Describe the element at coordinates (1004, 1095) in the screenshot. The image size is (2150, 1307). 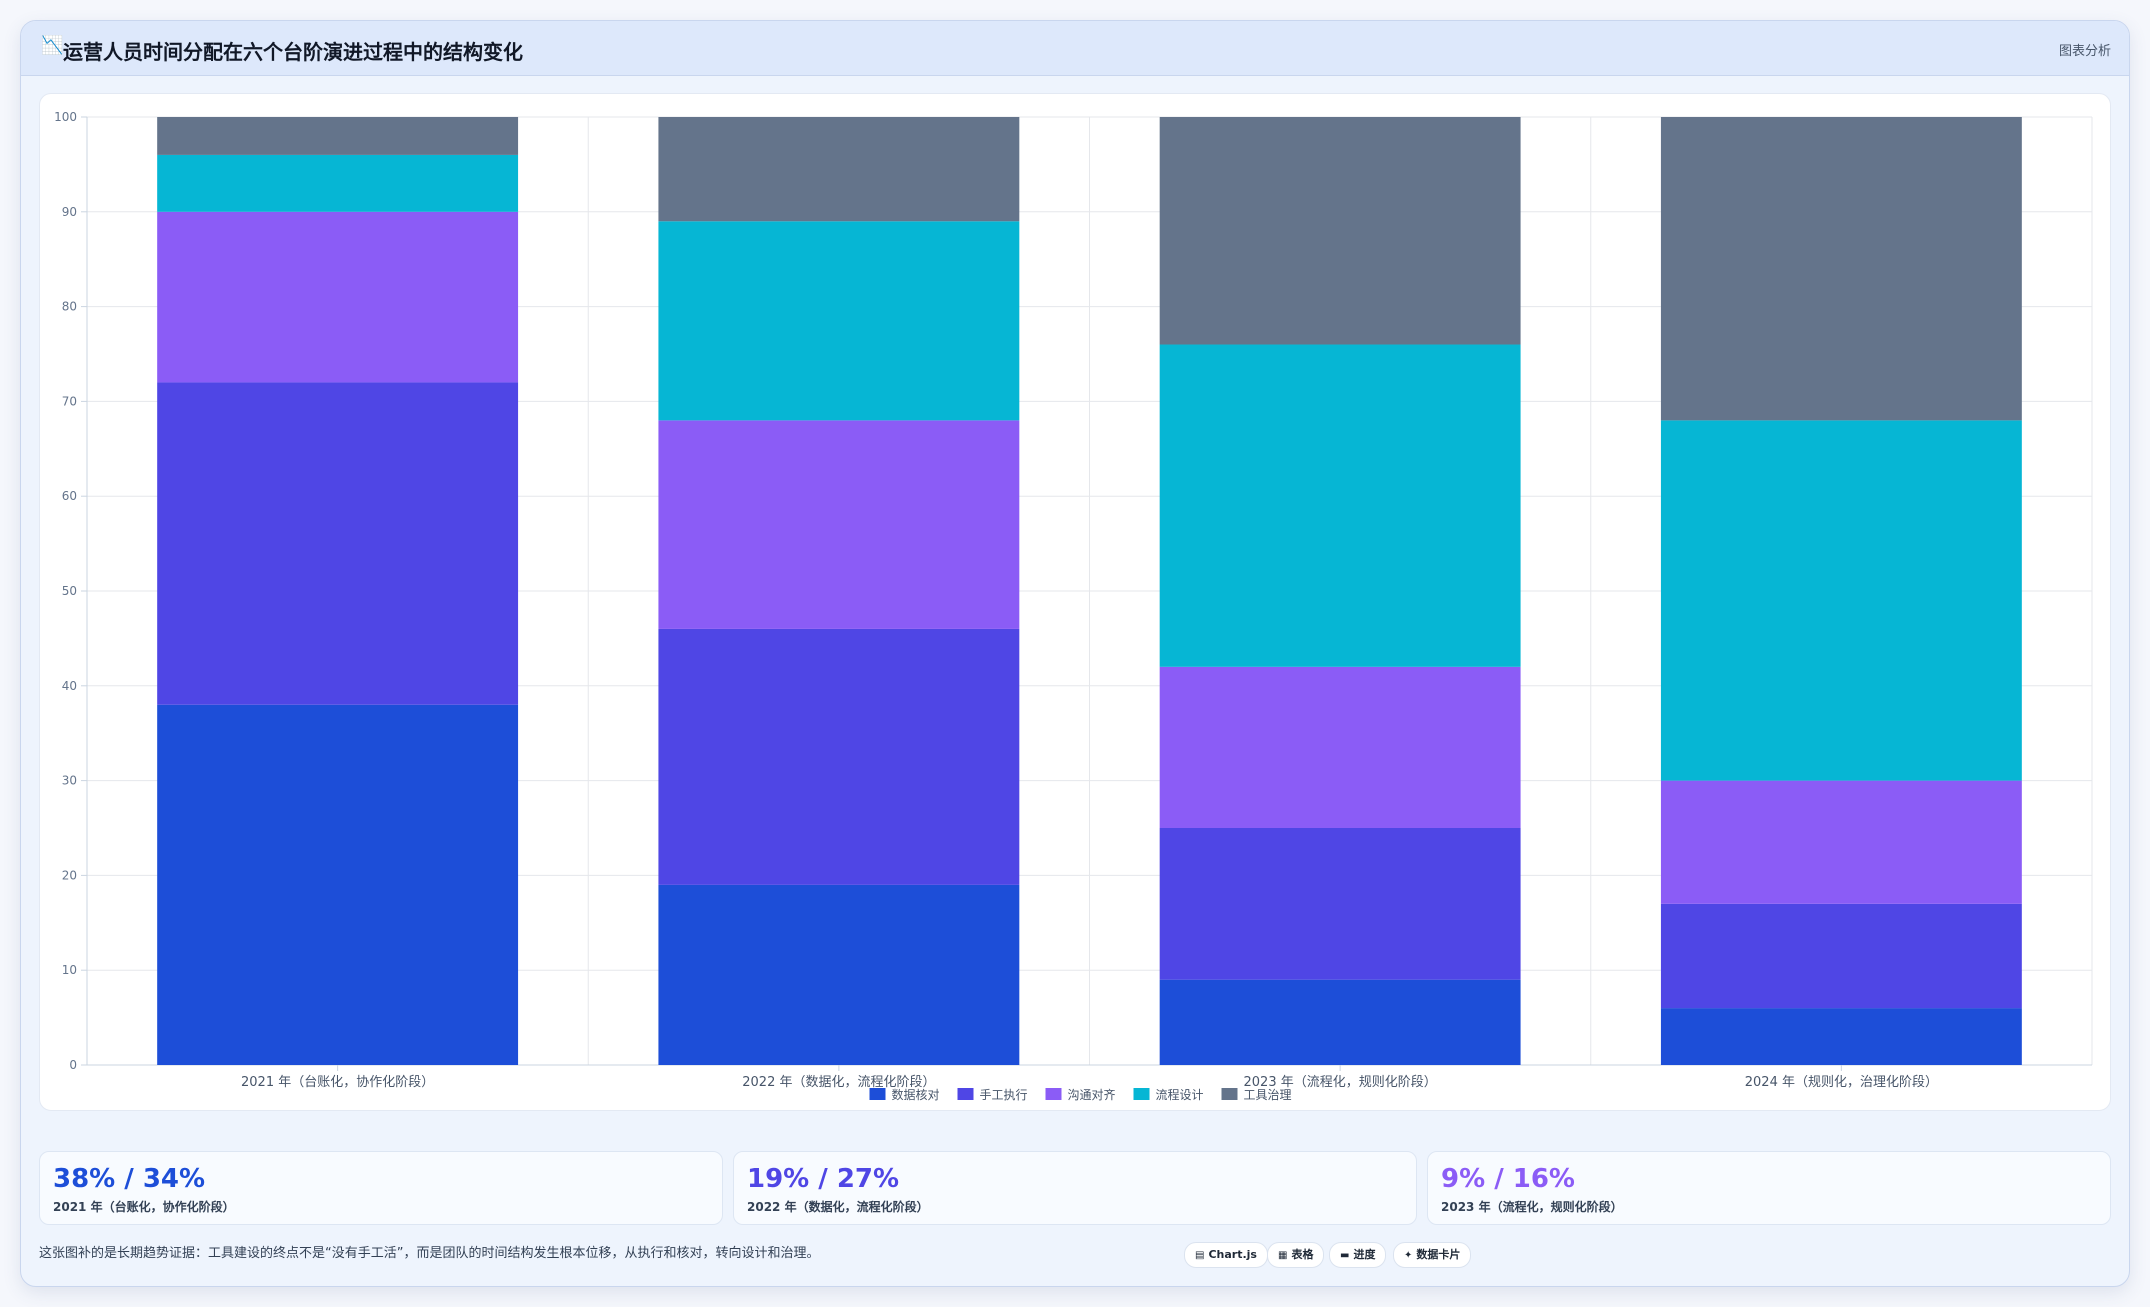
I see `legend-label: 手工执行` at that location.